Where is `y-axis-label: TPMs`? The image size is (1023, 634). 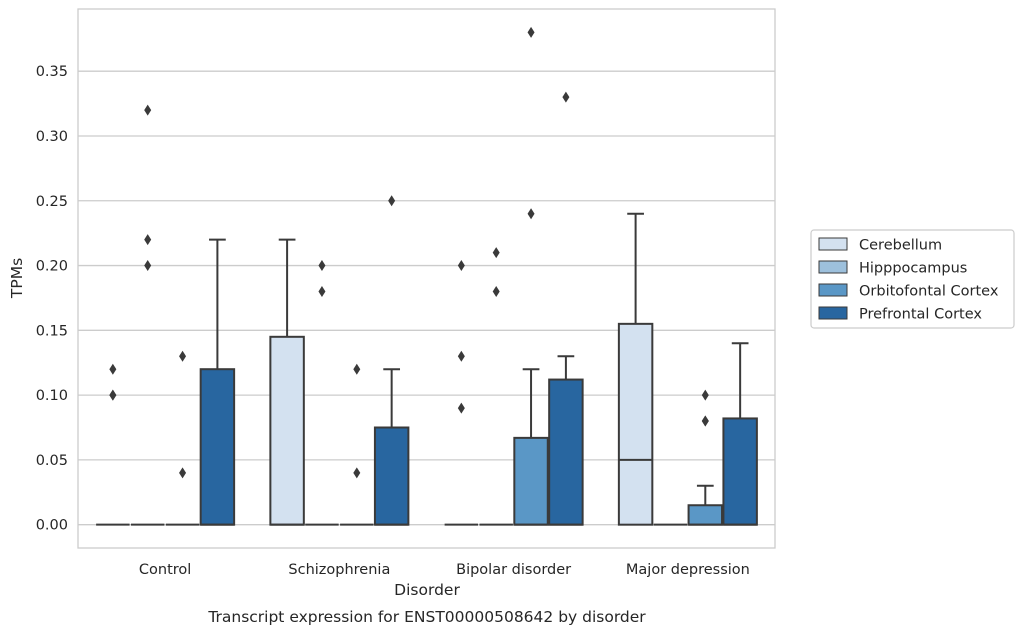 y-axis-label: TPMs is located at coordinates (17, 278).